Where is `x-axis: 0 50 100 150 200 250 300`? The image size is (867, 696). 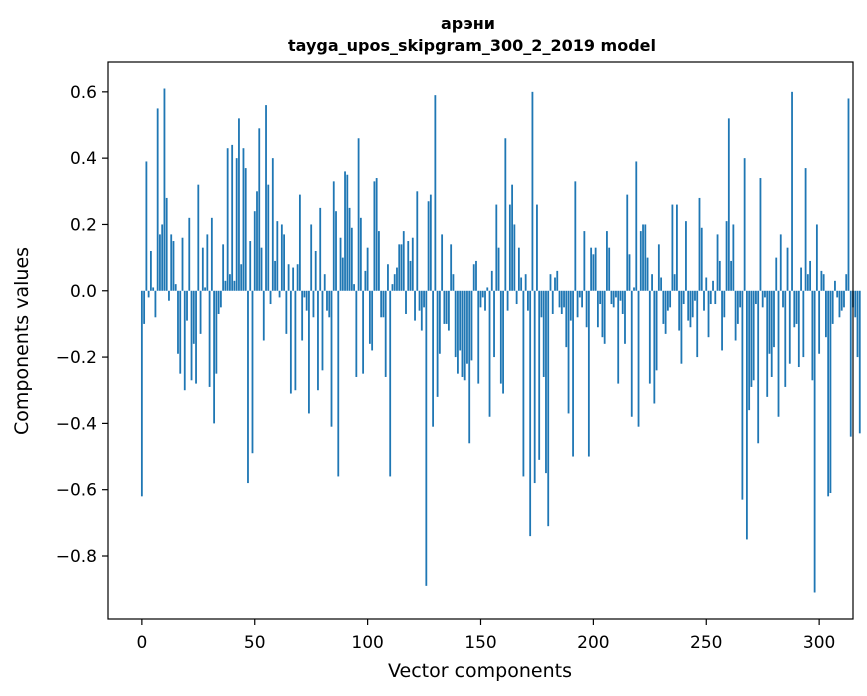
x-axis: 0 50 100 150 200 250 300 is located at coordinates (485, 636).